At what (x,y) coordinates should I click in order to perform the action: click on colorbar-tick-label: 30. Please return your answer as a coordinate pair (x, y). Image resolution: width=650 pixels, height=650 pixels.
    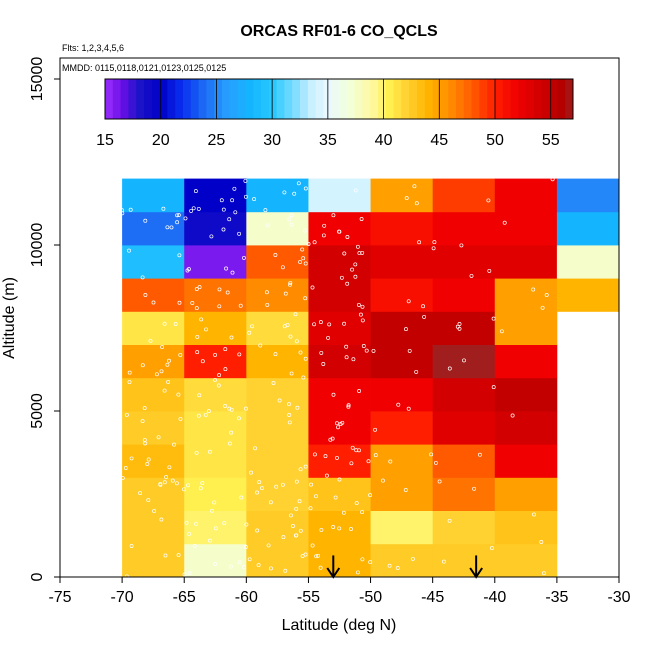
    Looking at the image, I should click on (272, 140).